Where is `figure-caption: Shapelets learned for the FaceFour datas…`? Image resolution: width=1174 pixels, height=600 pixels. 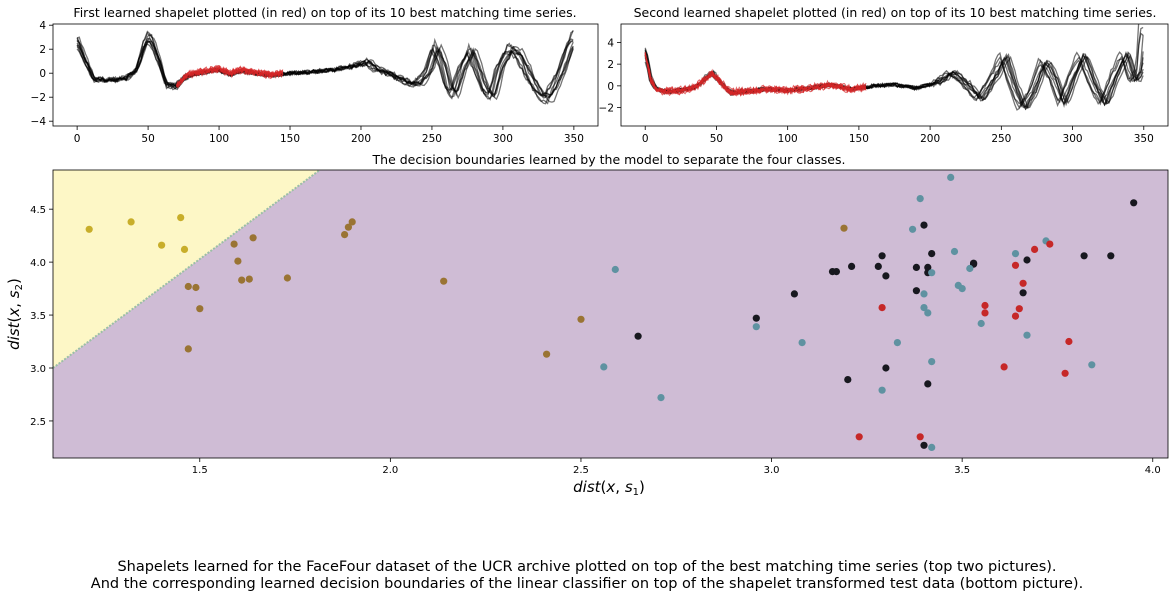
figure-caption: Shapelets learned for the FaceFour datas… is located at coordinates (587, 576).